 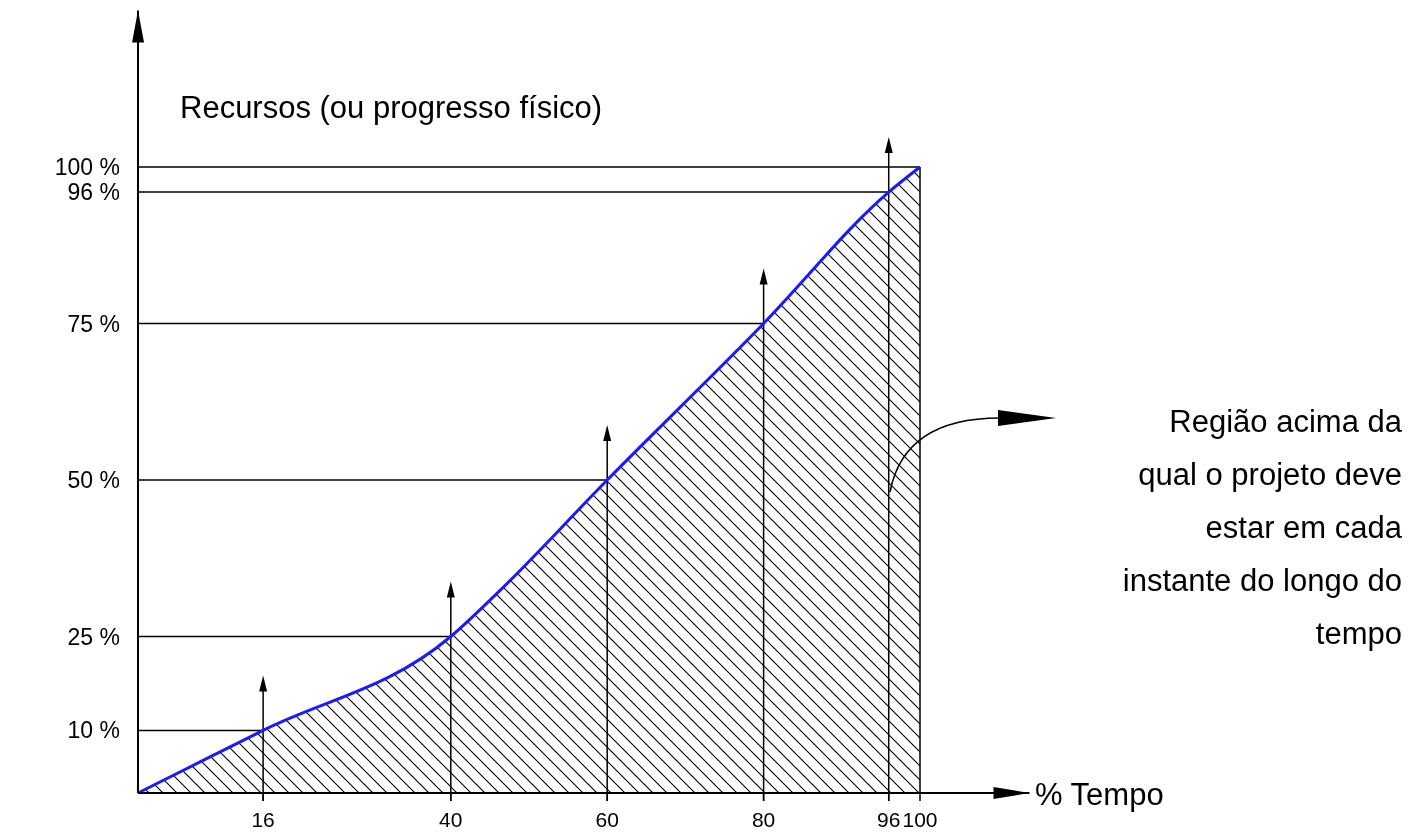 I want to click on x-tick-label: 80, so click(x=763, y=819).